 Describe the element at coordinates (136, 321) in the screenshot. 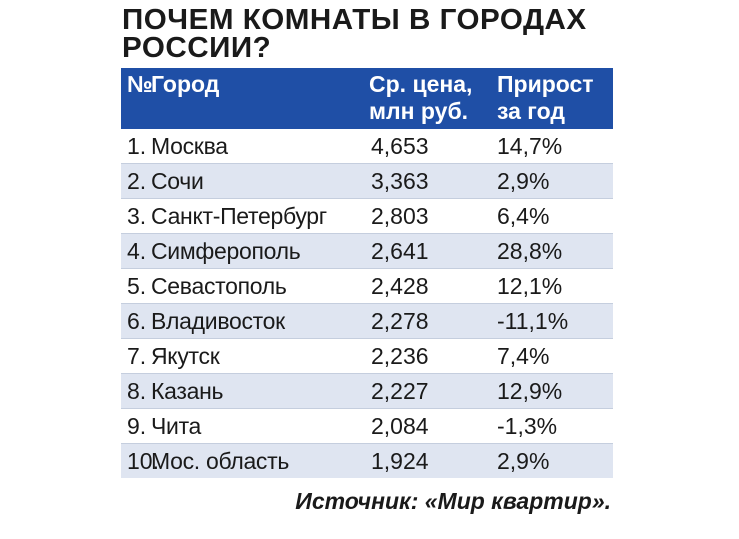

I see `row-number: 6.` at that location.